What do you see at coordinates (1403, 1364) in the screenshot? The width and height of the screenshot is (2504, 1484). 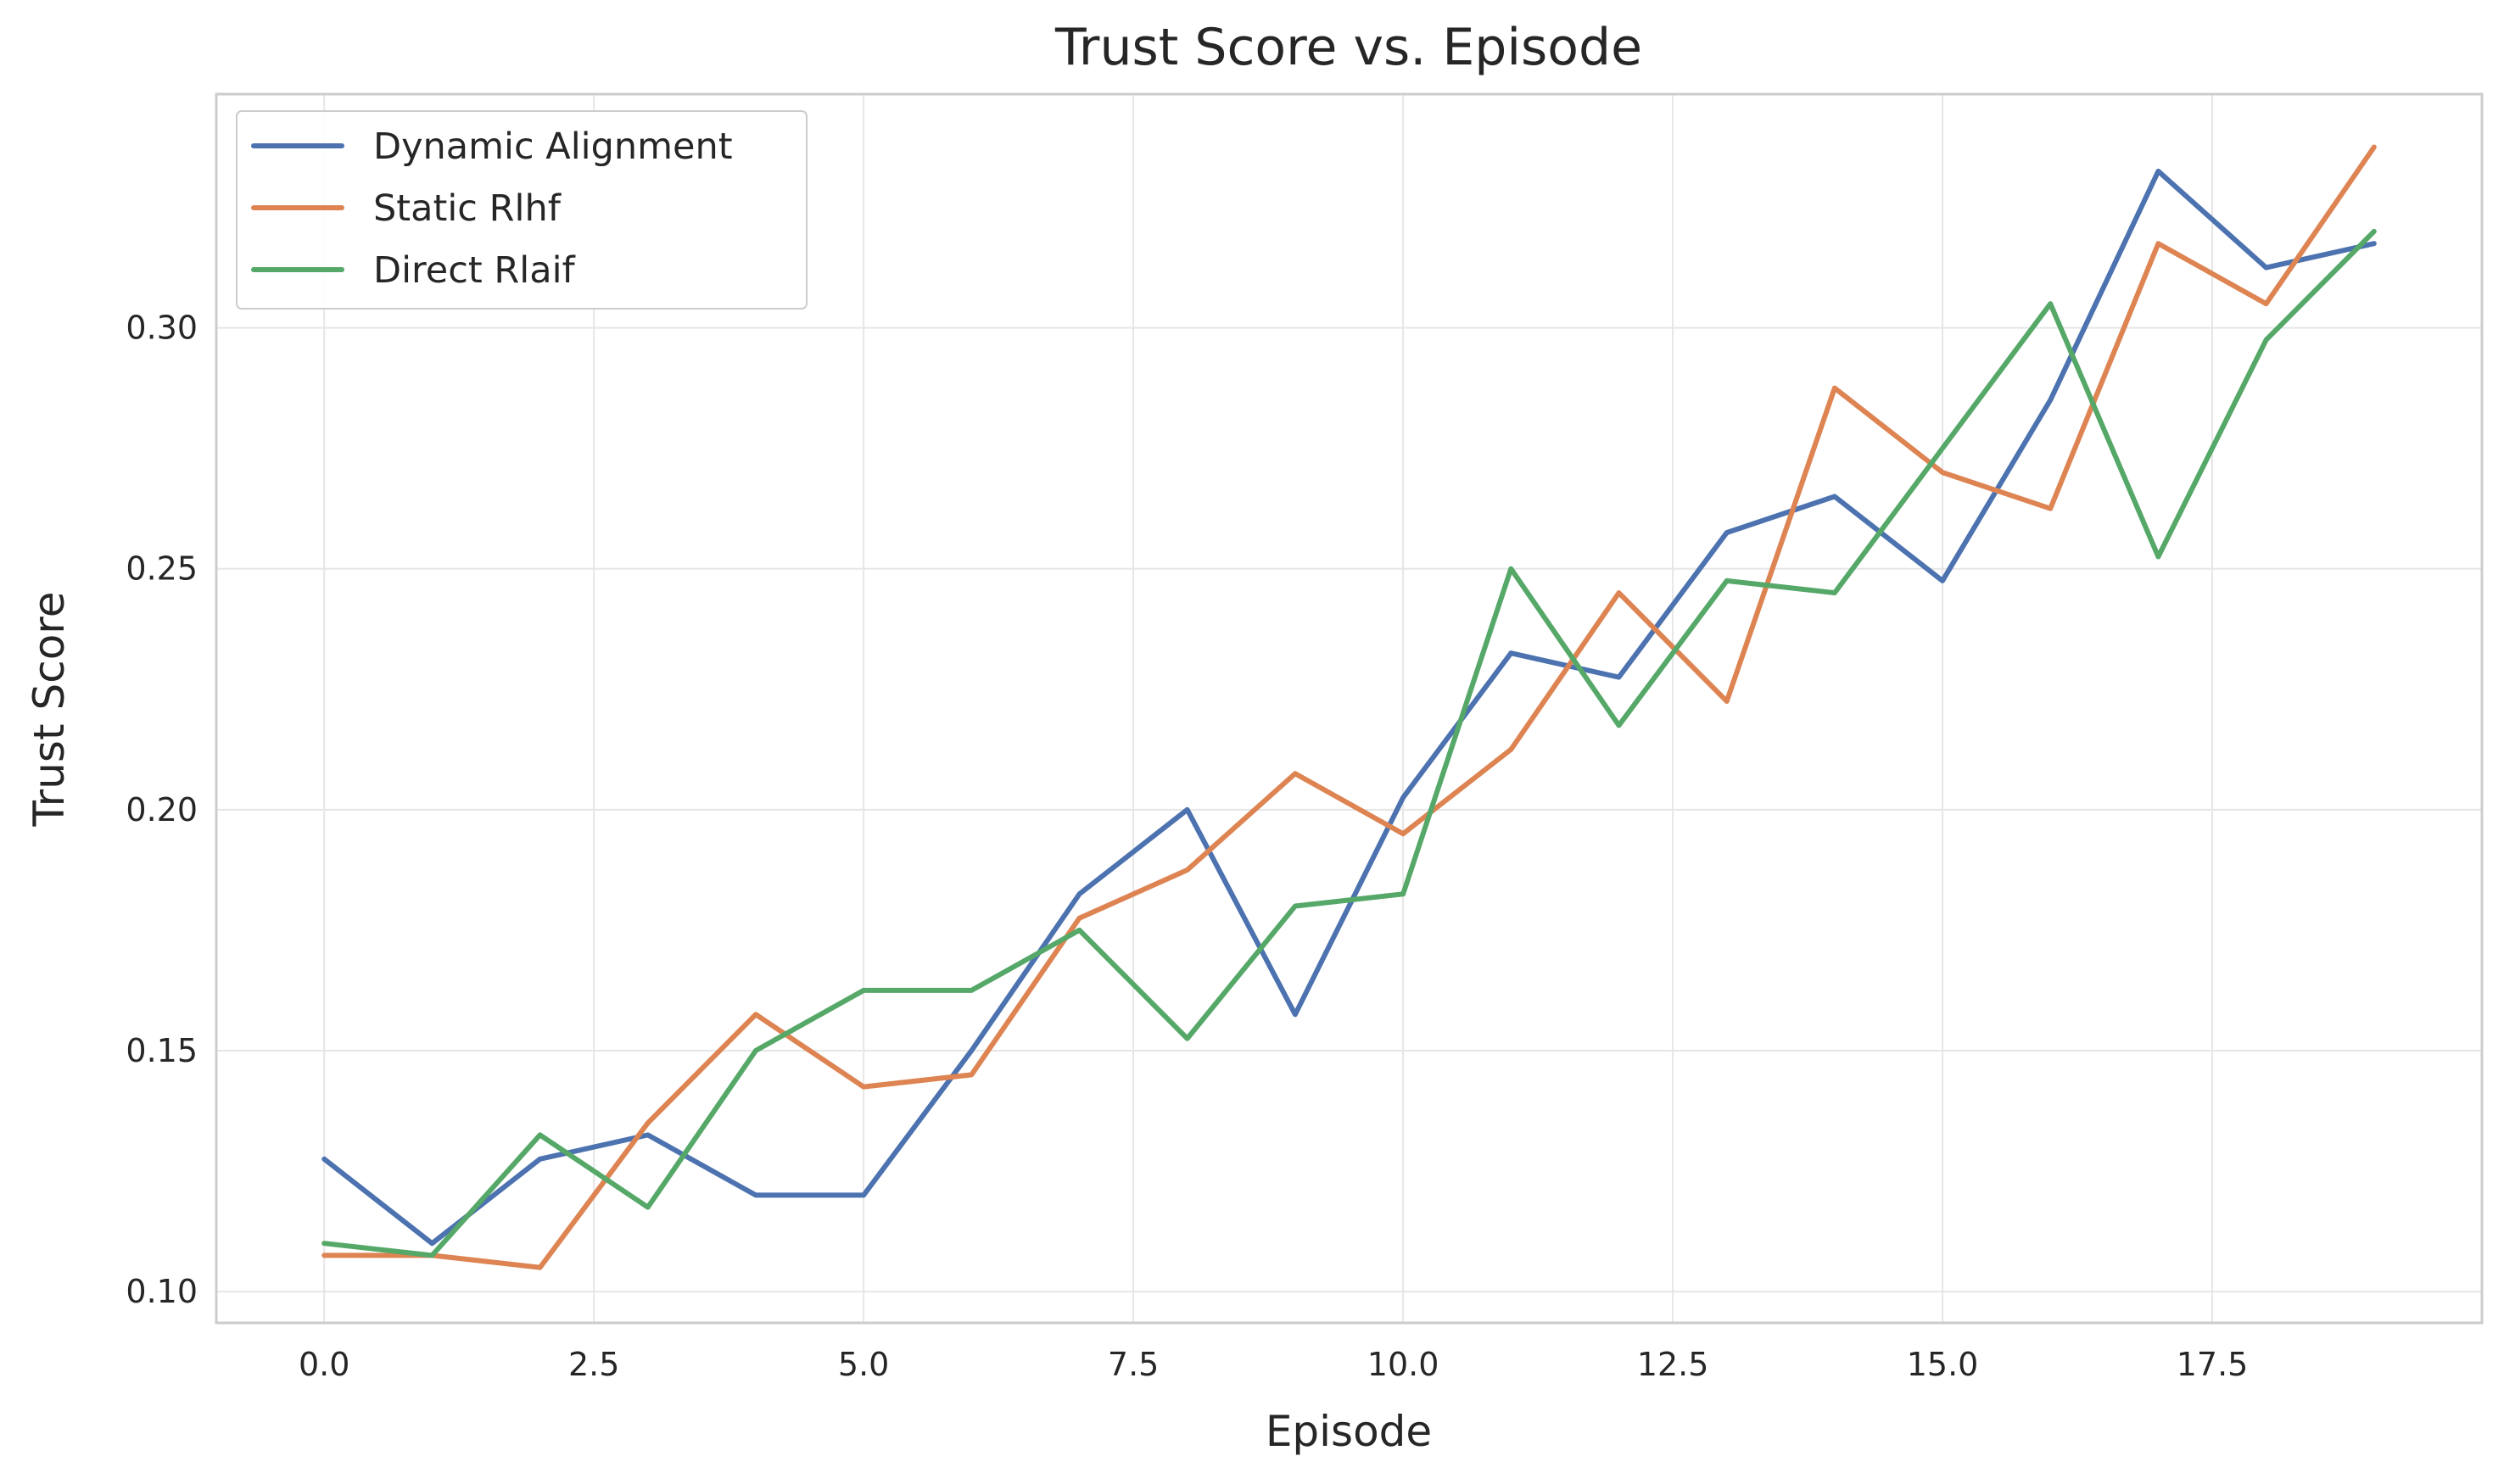 I see `x-tick-label: 10.0` at bounding box center [1403, 1364].